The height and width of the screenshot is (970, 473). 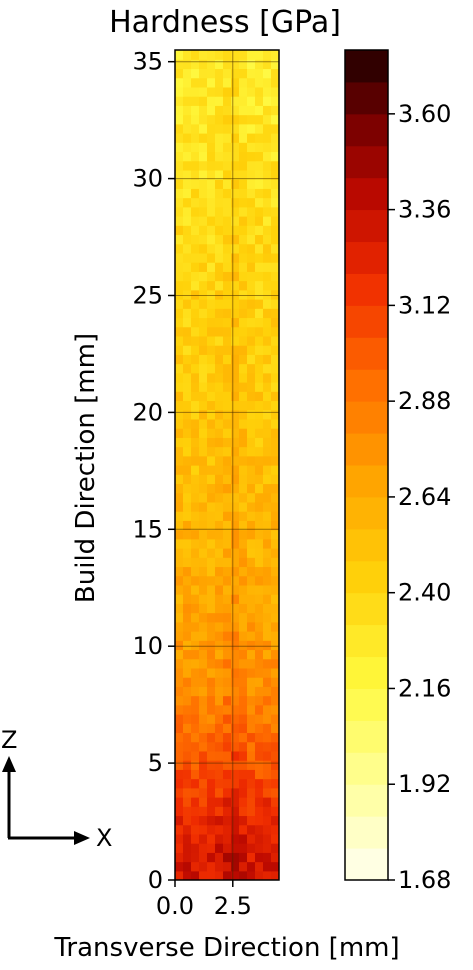 What do you see at coordinates (86, 468) in the screenshot?
I see `y-axis-label: Build Direction [mm]` at bounding box center [86, 468].